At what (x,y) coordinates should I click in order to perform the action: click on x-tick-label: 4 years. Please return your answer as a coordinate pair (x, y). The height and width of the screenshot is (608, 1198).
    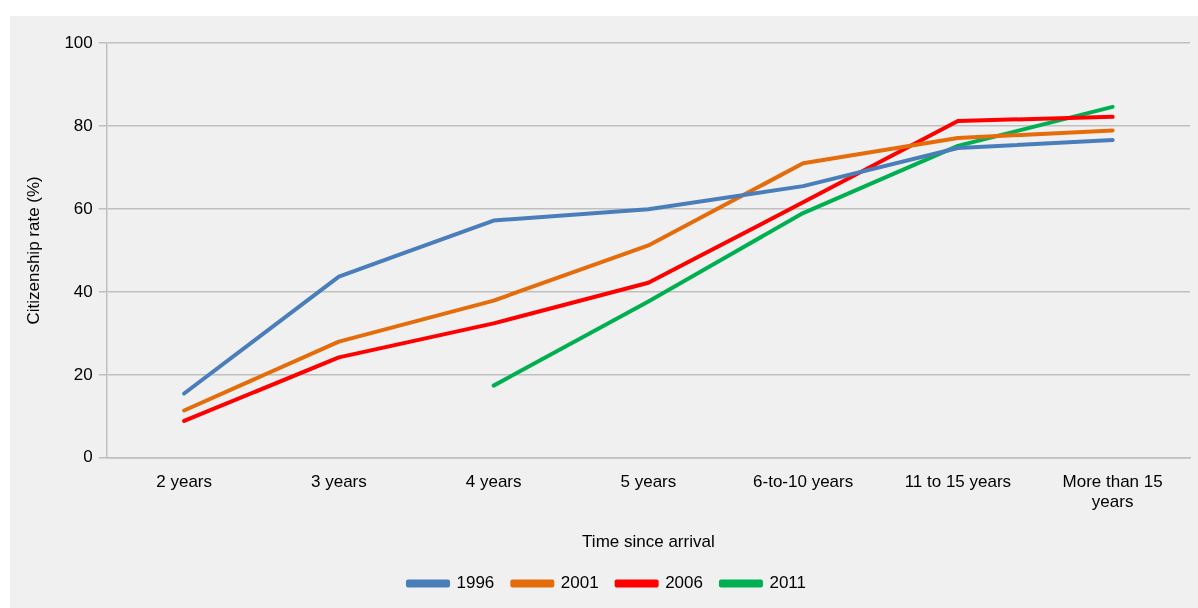
    Looking at the image, I should click on (493, 481).